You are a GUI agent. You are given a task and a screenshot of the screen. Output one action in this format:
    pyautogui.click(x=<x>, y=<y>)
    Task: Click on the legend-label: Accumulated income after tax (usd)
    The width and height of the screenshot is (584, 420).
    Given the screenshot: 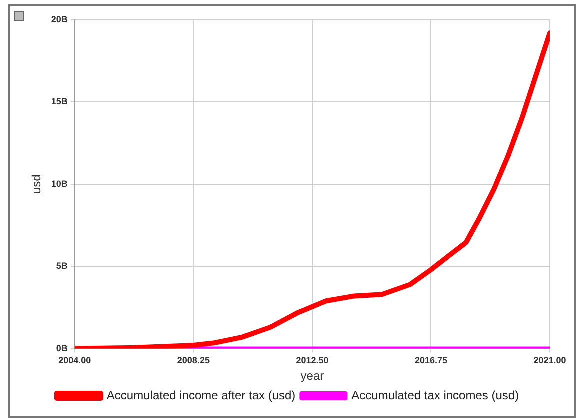 What is the action you would take?
    pyautogui.click(x=201, y=395)
    